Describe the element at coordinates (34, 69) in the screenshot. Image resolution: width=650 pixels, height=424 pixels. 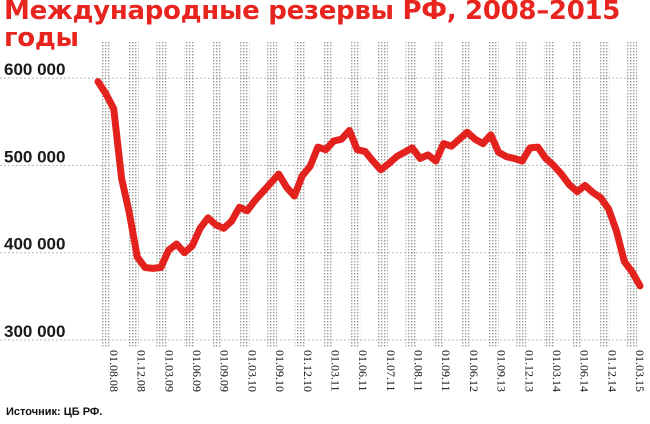
I see `y-tick-label: 600 000` at that location.